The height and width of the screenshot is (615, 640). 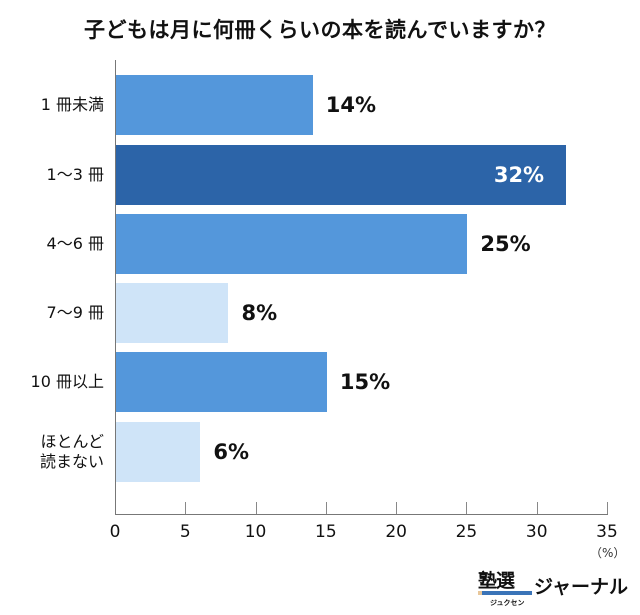 What do you see at coordinates (581, 587) in the screenshot?
I see `logo-text: ジャーナル` at bounding box center [581, 587].